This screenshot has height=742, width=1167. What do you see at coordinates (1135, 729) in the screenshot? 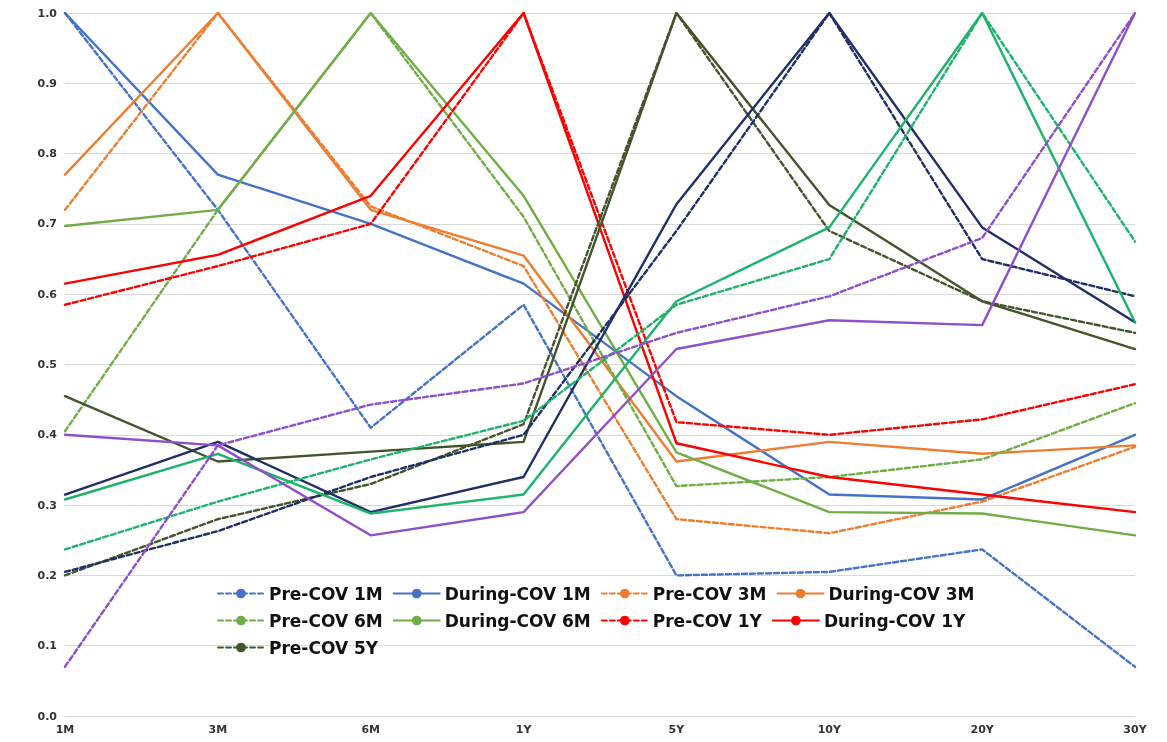
I see `x-tick-label: 30Y` at bounding box center [1135, 729].